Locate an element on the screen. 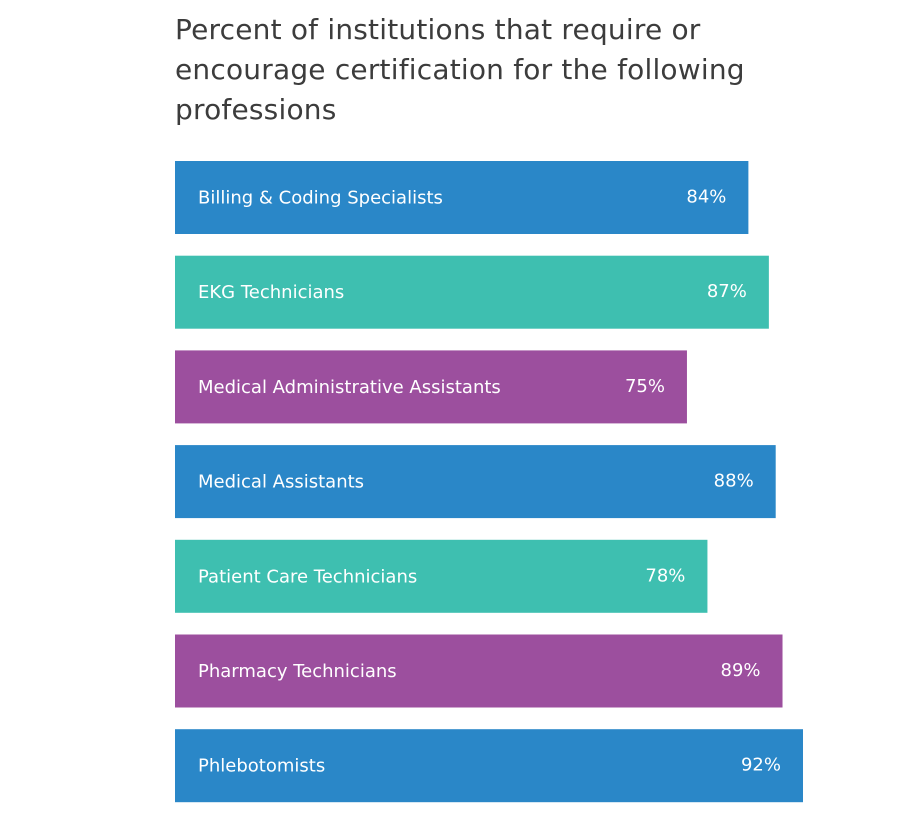 The height and width of the screenshot is (836, 900). bar-category-label: EKG Technicians is located at coordinates (271, 292).